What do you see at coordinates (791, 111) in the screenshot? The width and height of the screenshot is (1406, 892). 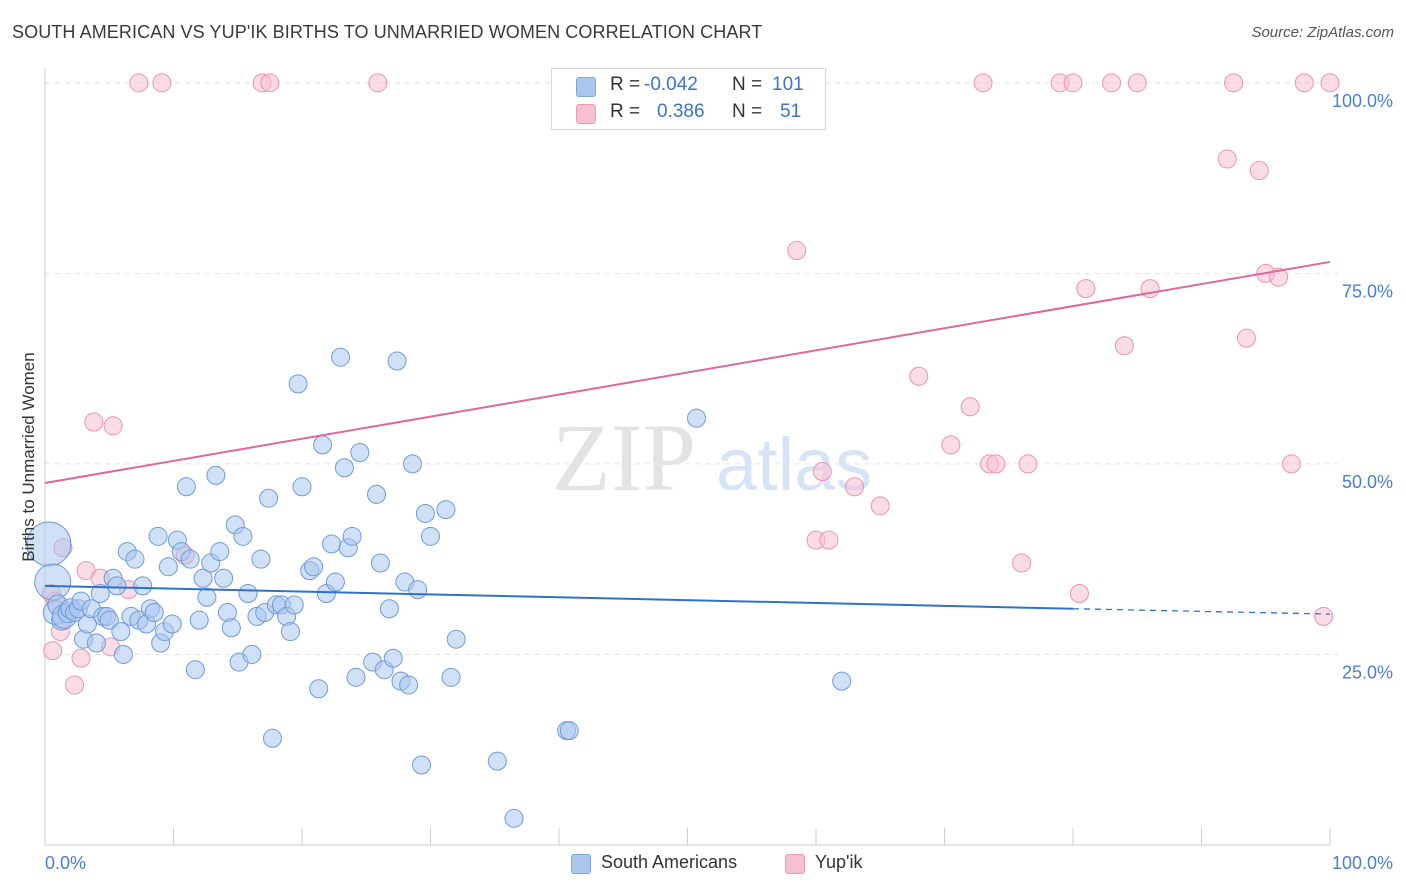 I see `n-value: 51` at bounding box center [791, 111].